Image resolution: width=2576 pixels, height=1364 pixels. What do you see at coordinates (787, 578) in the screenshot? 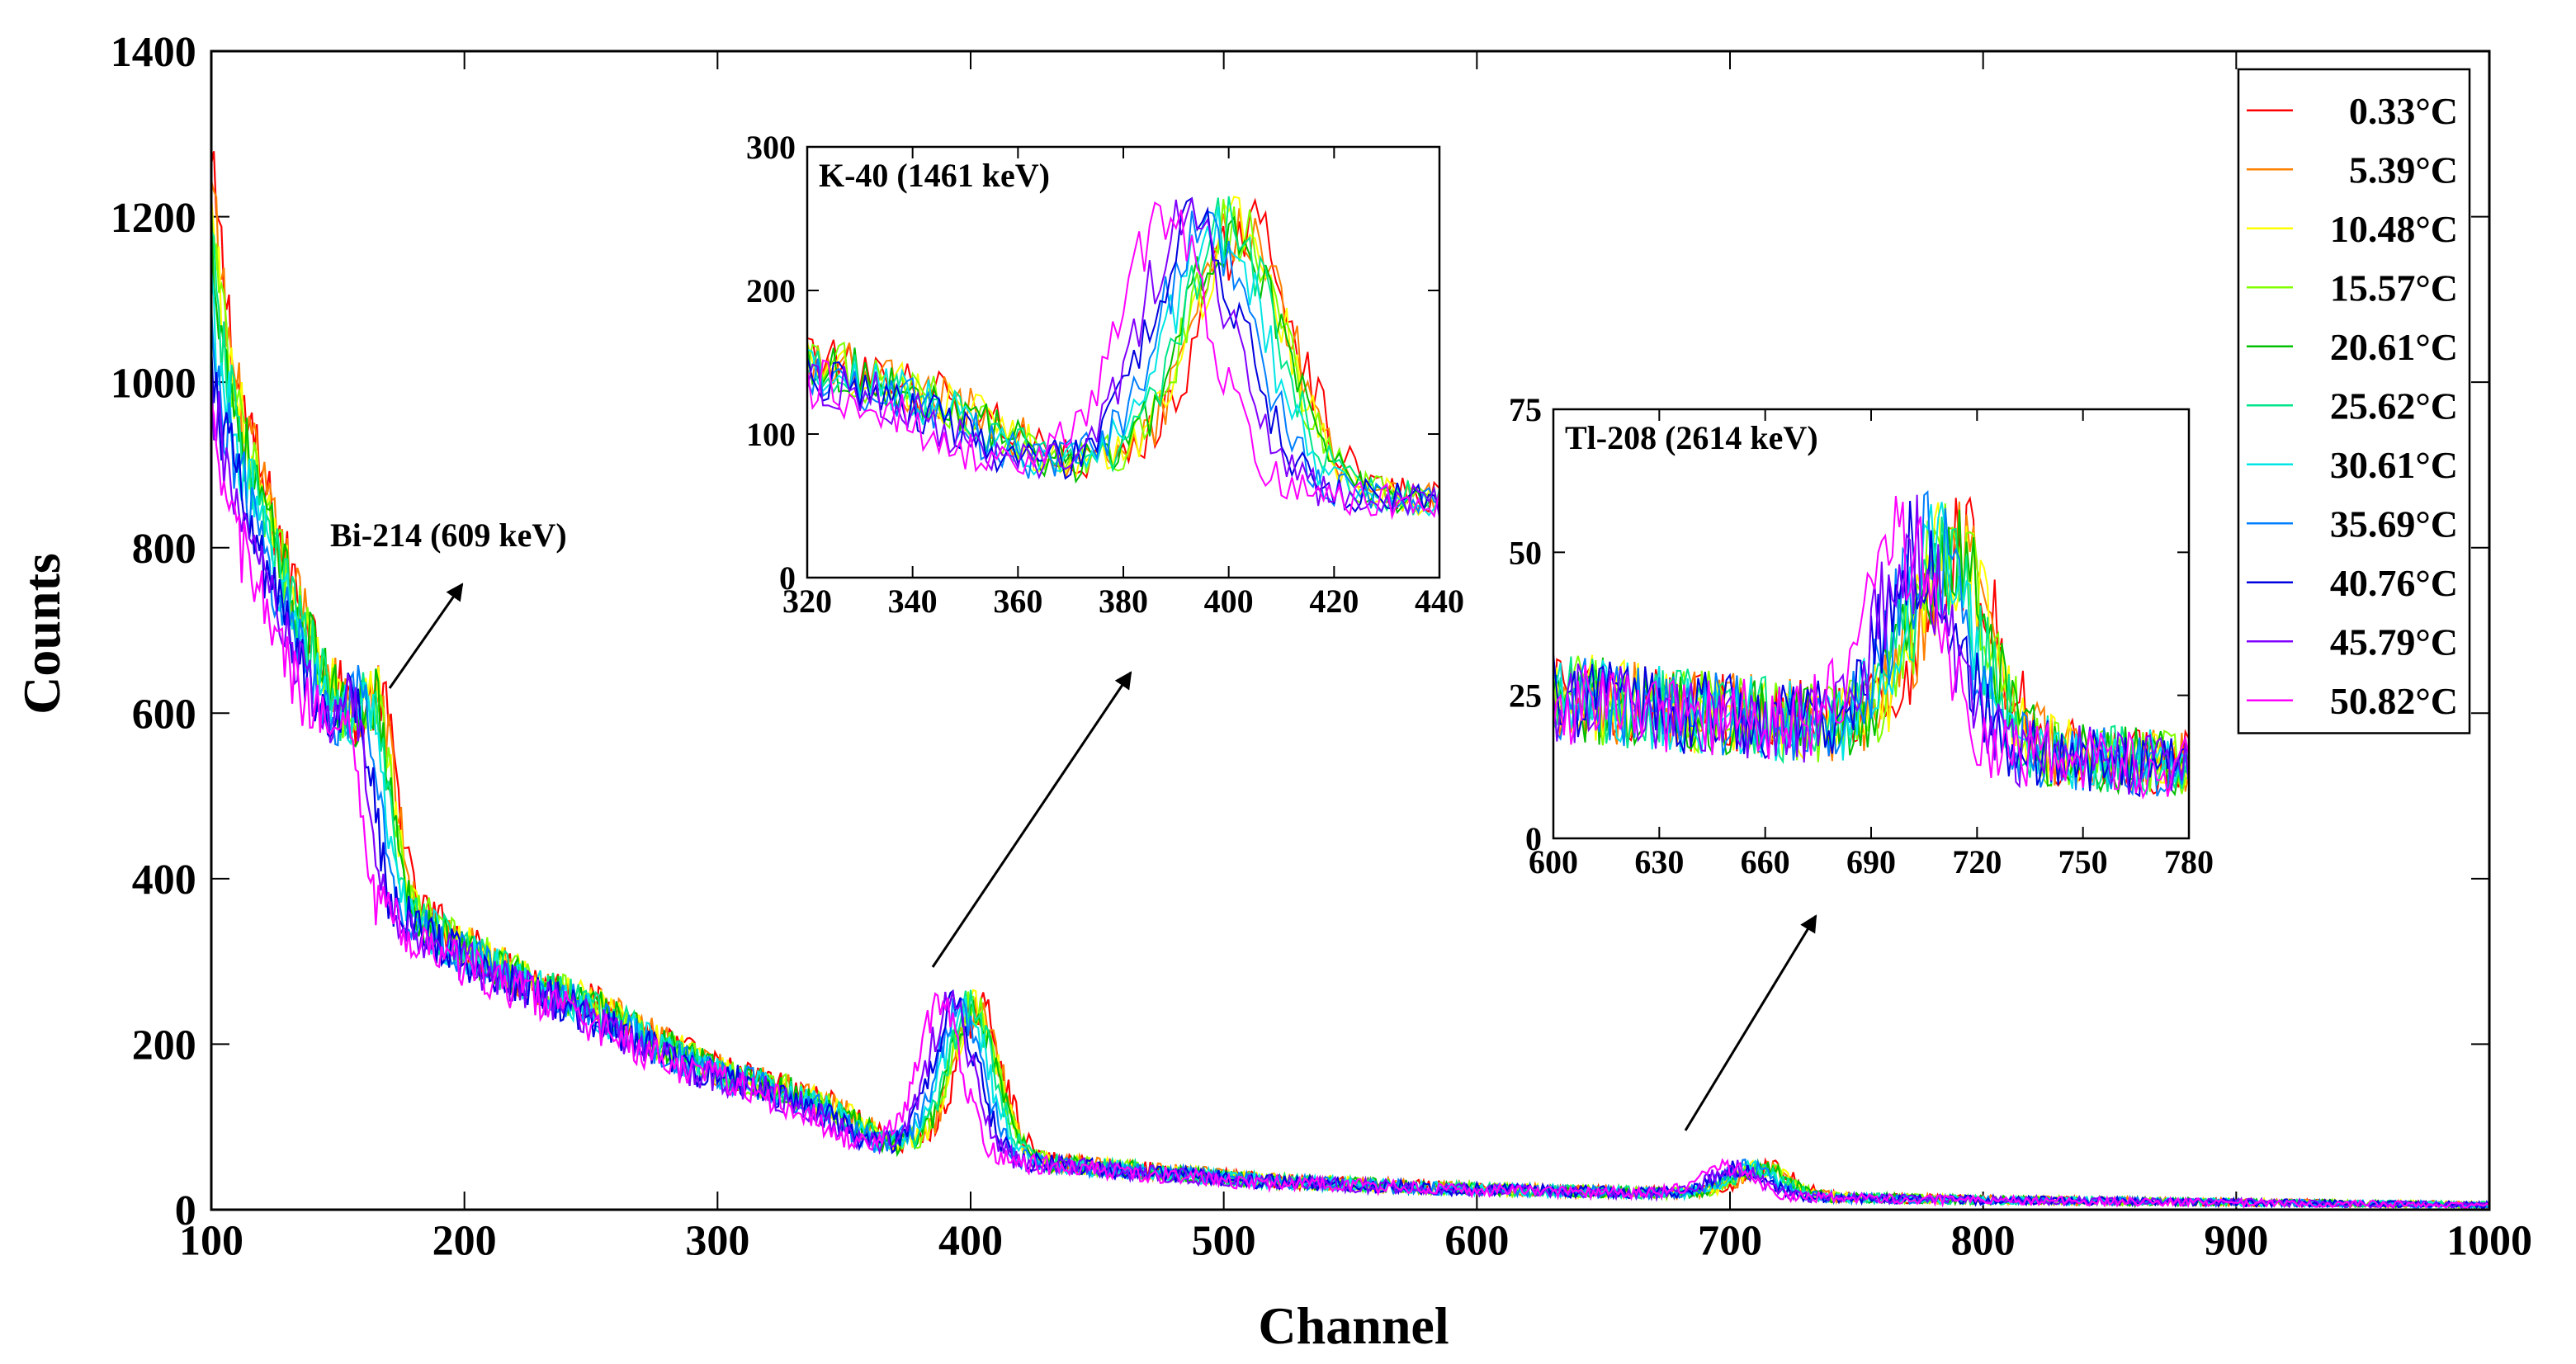
I see `inset-k40-y-tick-label: 0` at bounding box center [787, 578].